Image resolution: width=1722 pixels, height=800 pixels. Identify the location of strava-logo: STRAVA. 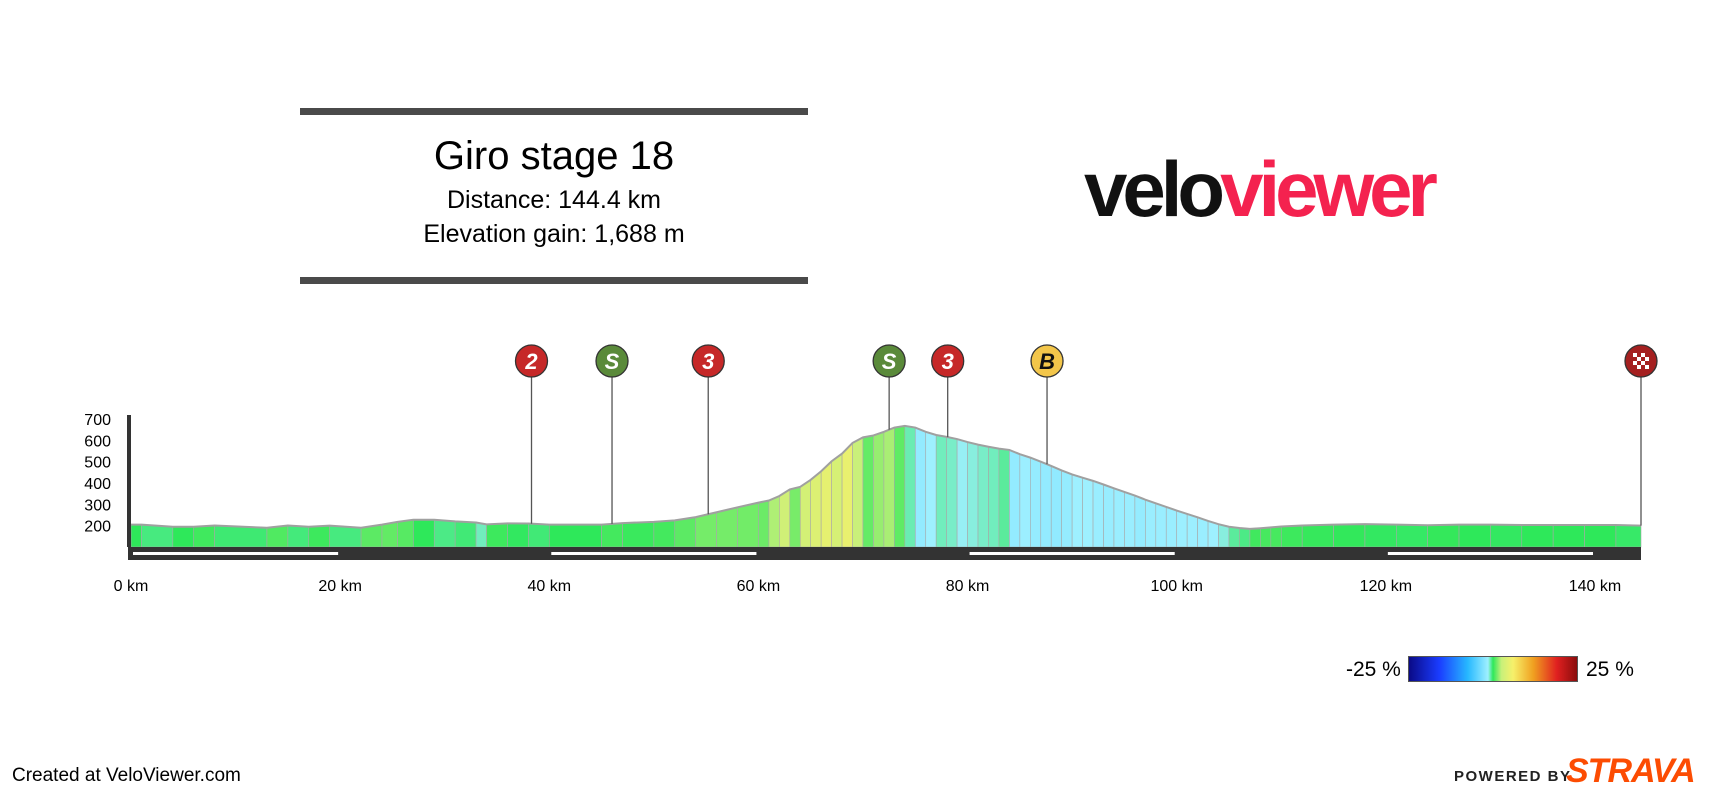
(1631, 771).